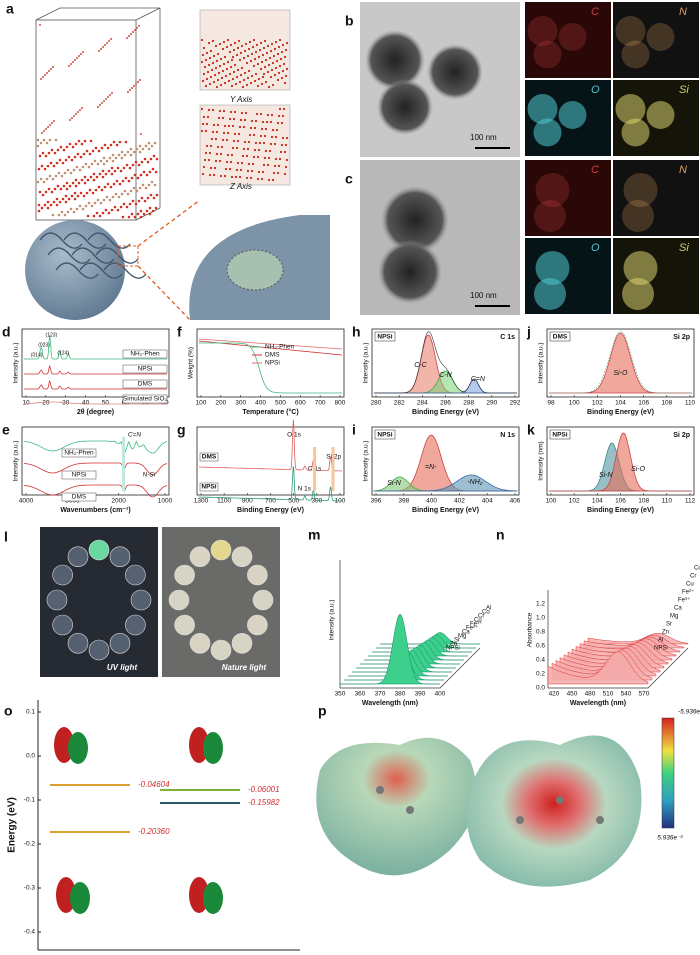 This screenshot has height=955, width=700. What do you see at coordinates (445, 510) in the screenshot?
I see `label: Binding Energy (eV)` at bounding box center [445, 510].